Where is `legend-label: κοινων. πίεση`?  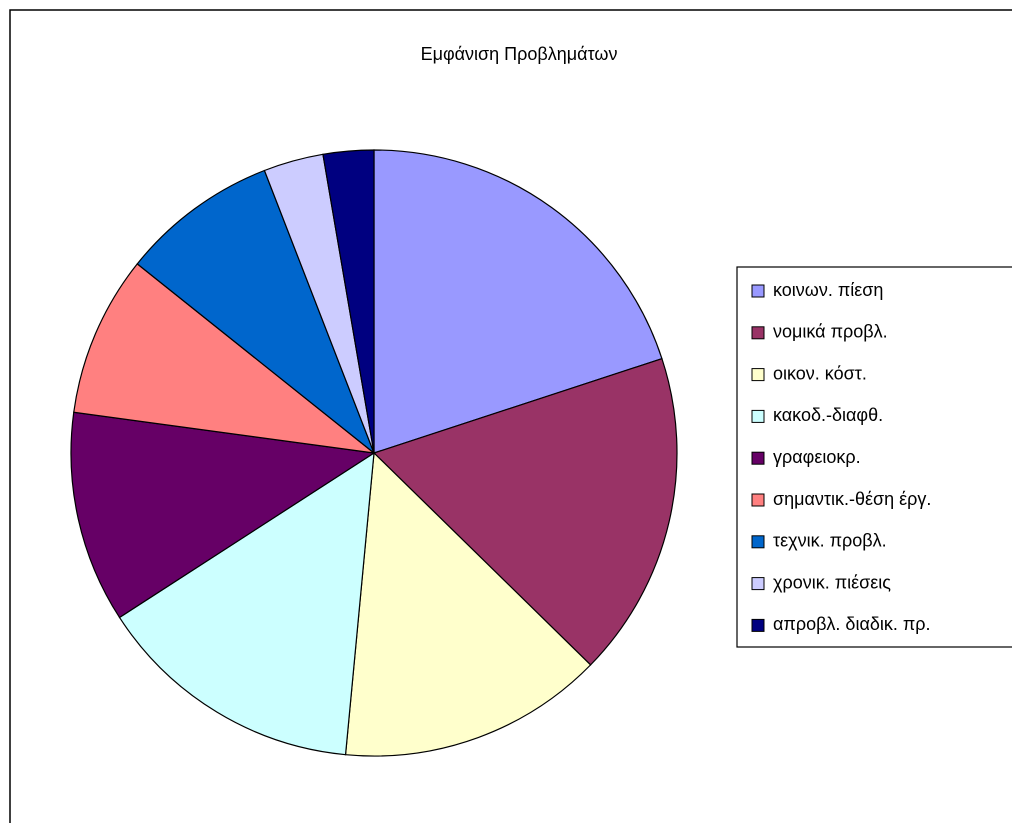 legend-label: κοινων. πίεση is located at coordinates (828, 290).